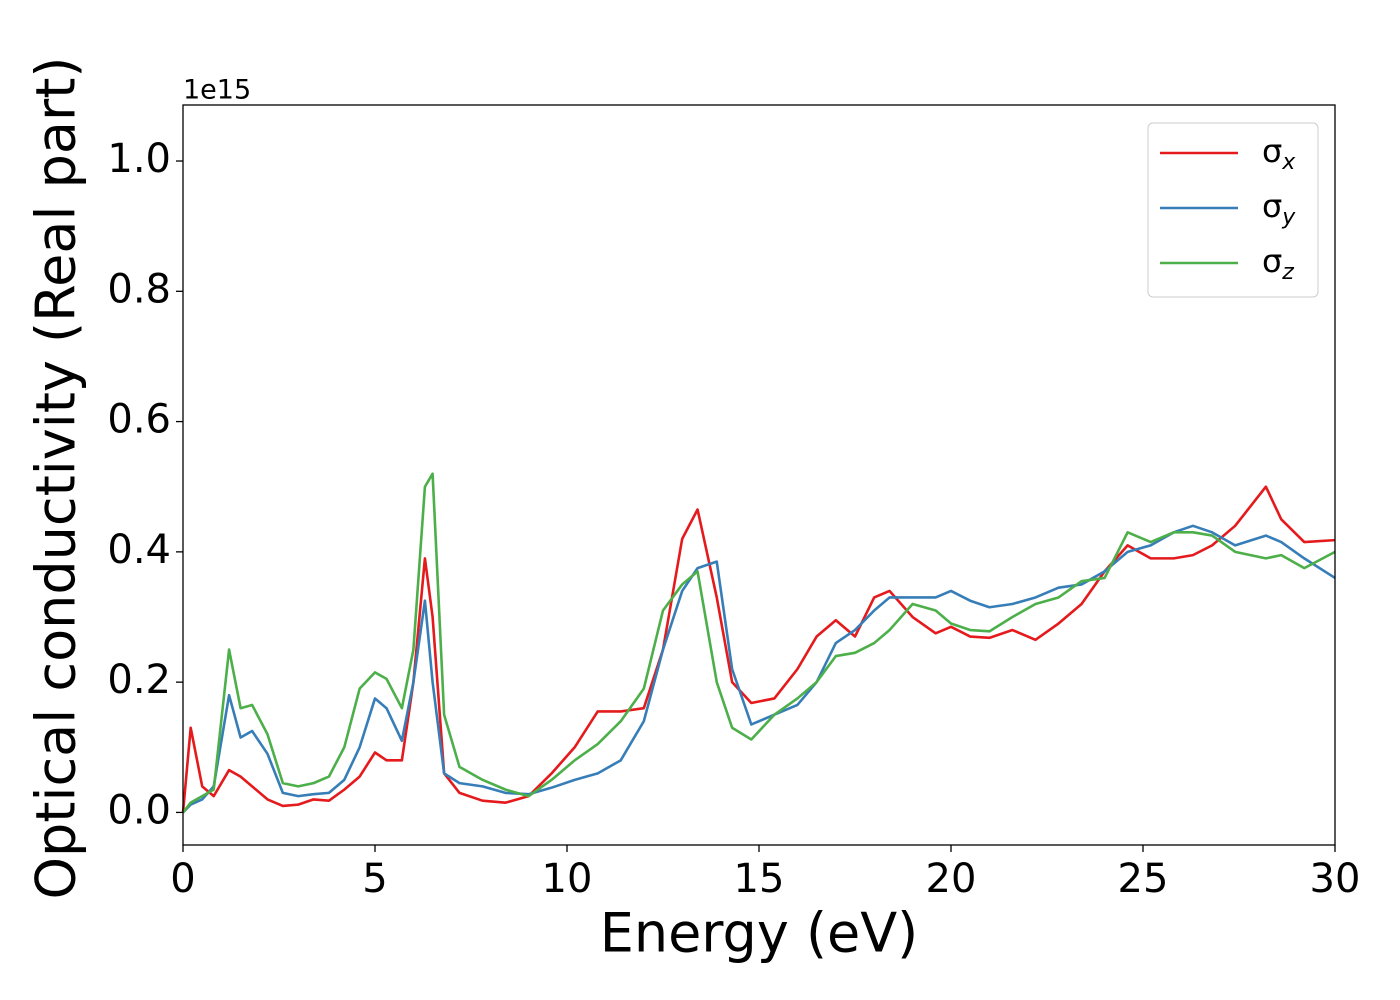  Describe the element at coordinates (951, 879) in the screenshot. I see `x-tick-label: 20` at that location.